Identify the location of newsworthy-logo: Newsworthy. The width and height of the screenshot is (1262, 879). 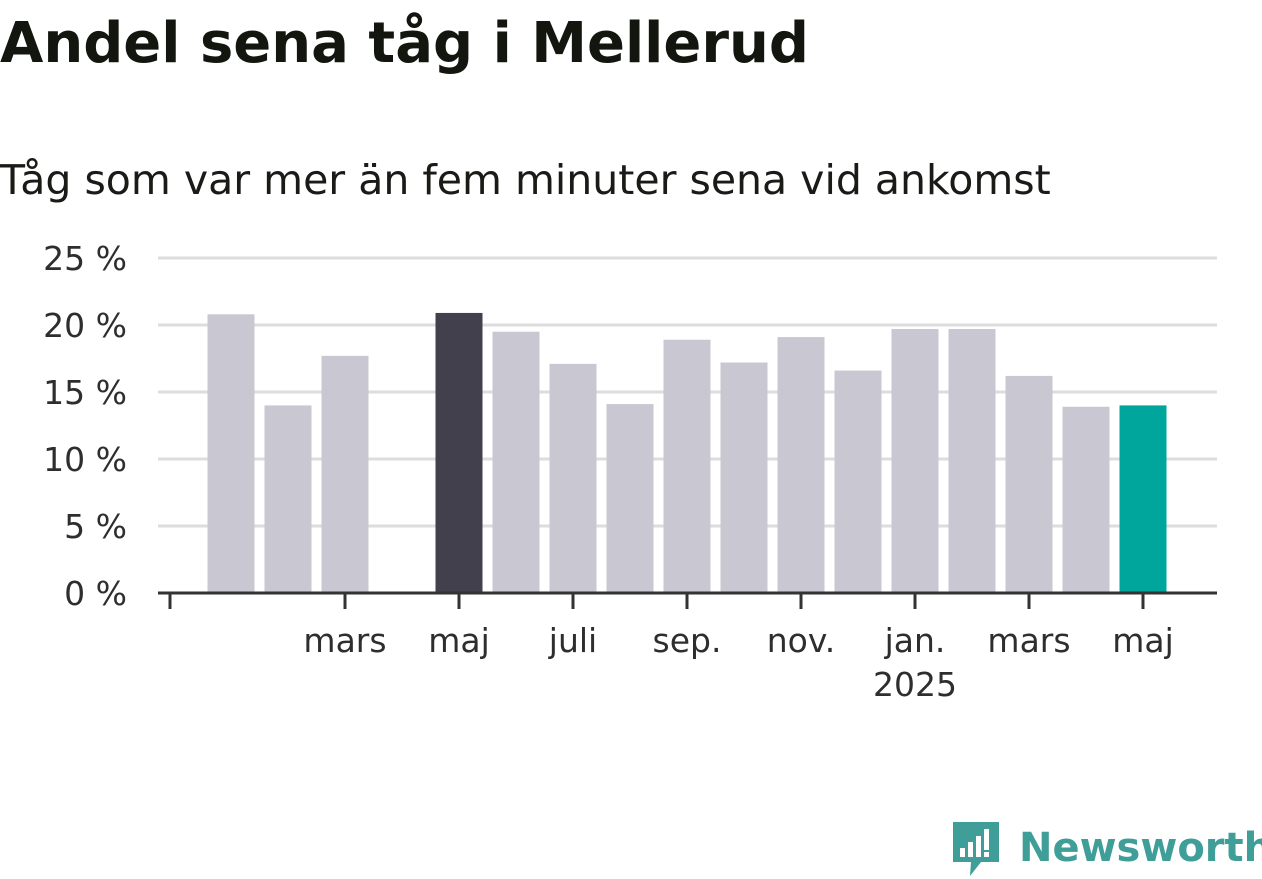
(1106, 848).